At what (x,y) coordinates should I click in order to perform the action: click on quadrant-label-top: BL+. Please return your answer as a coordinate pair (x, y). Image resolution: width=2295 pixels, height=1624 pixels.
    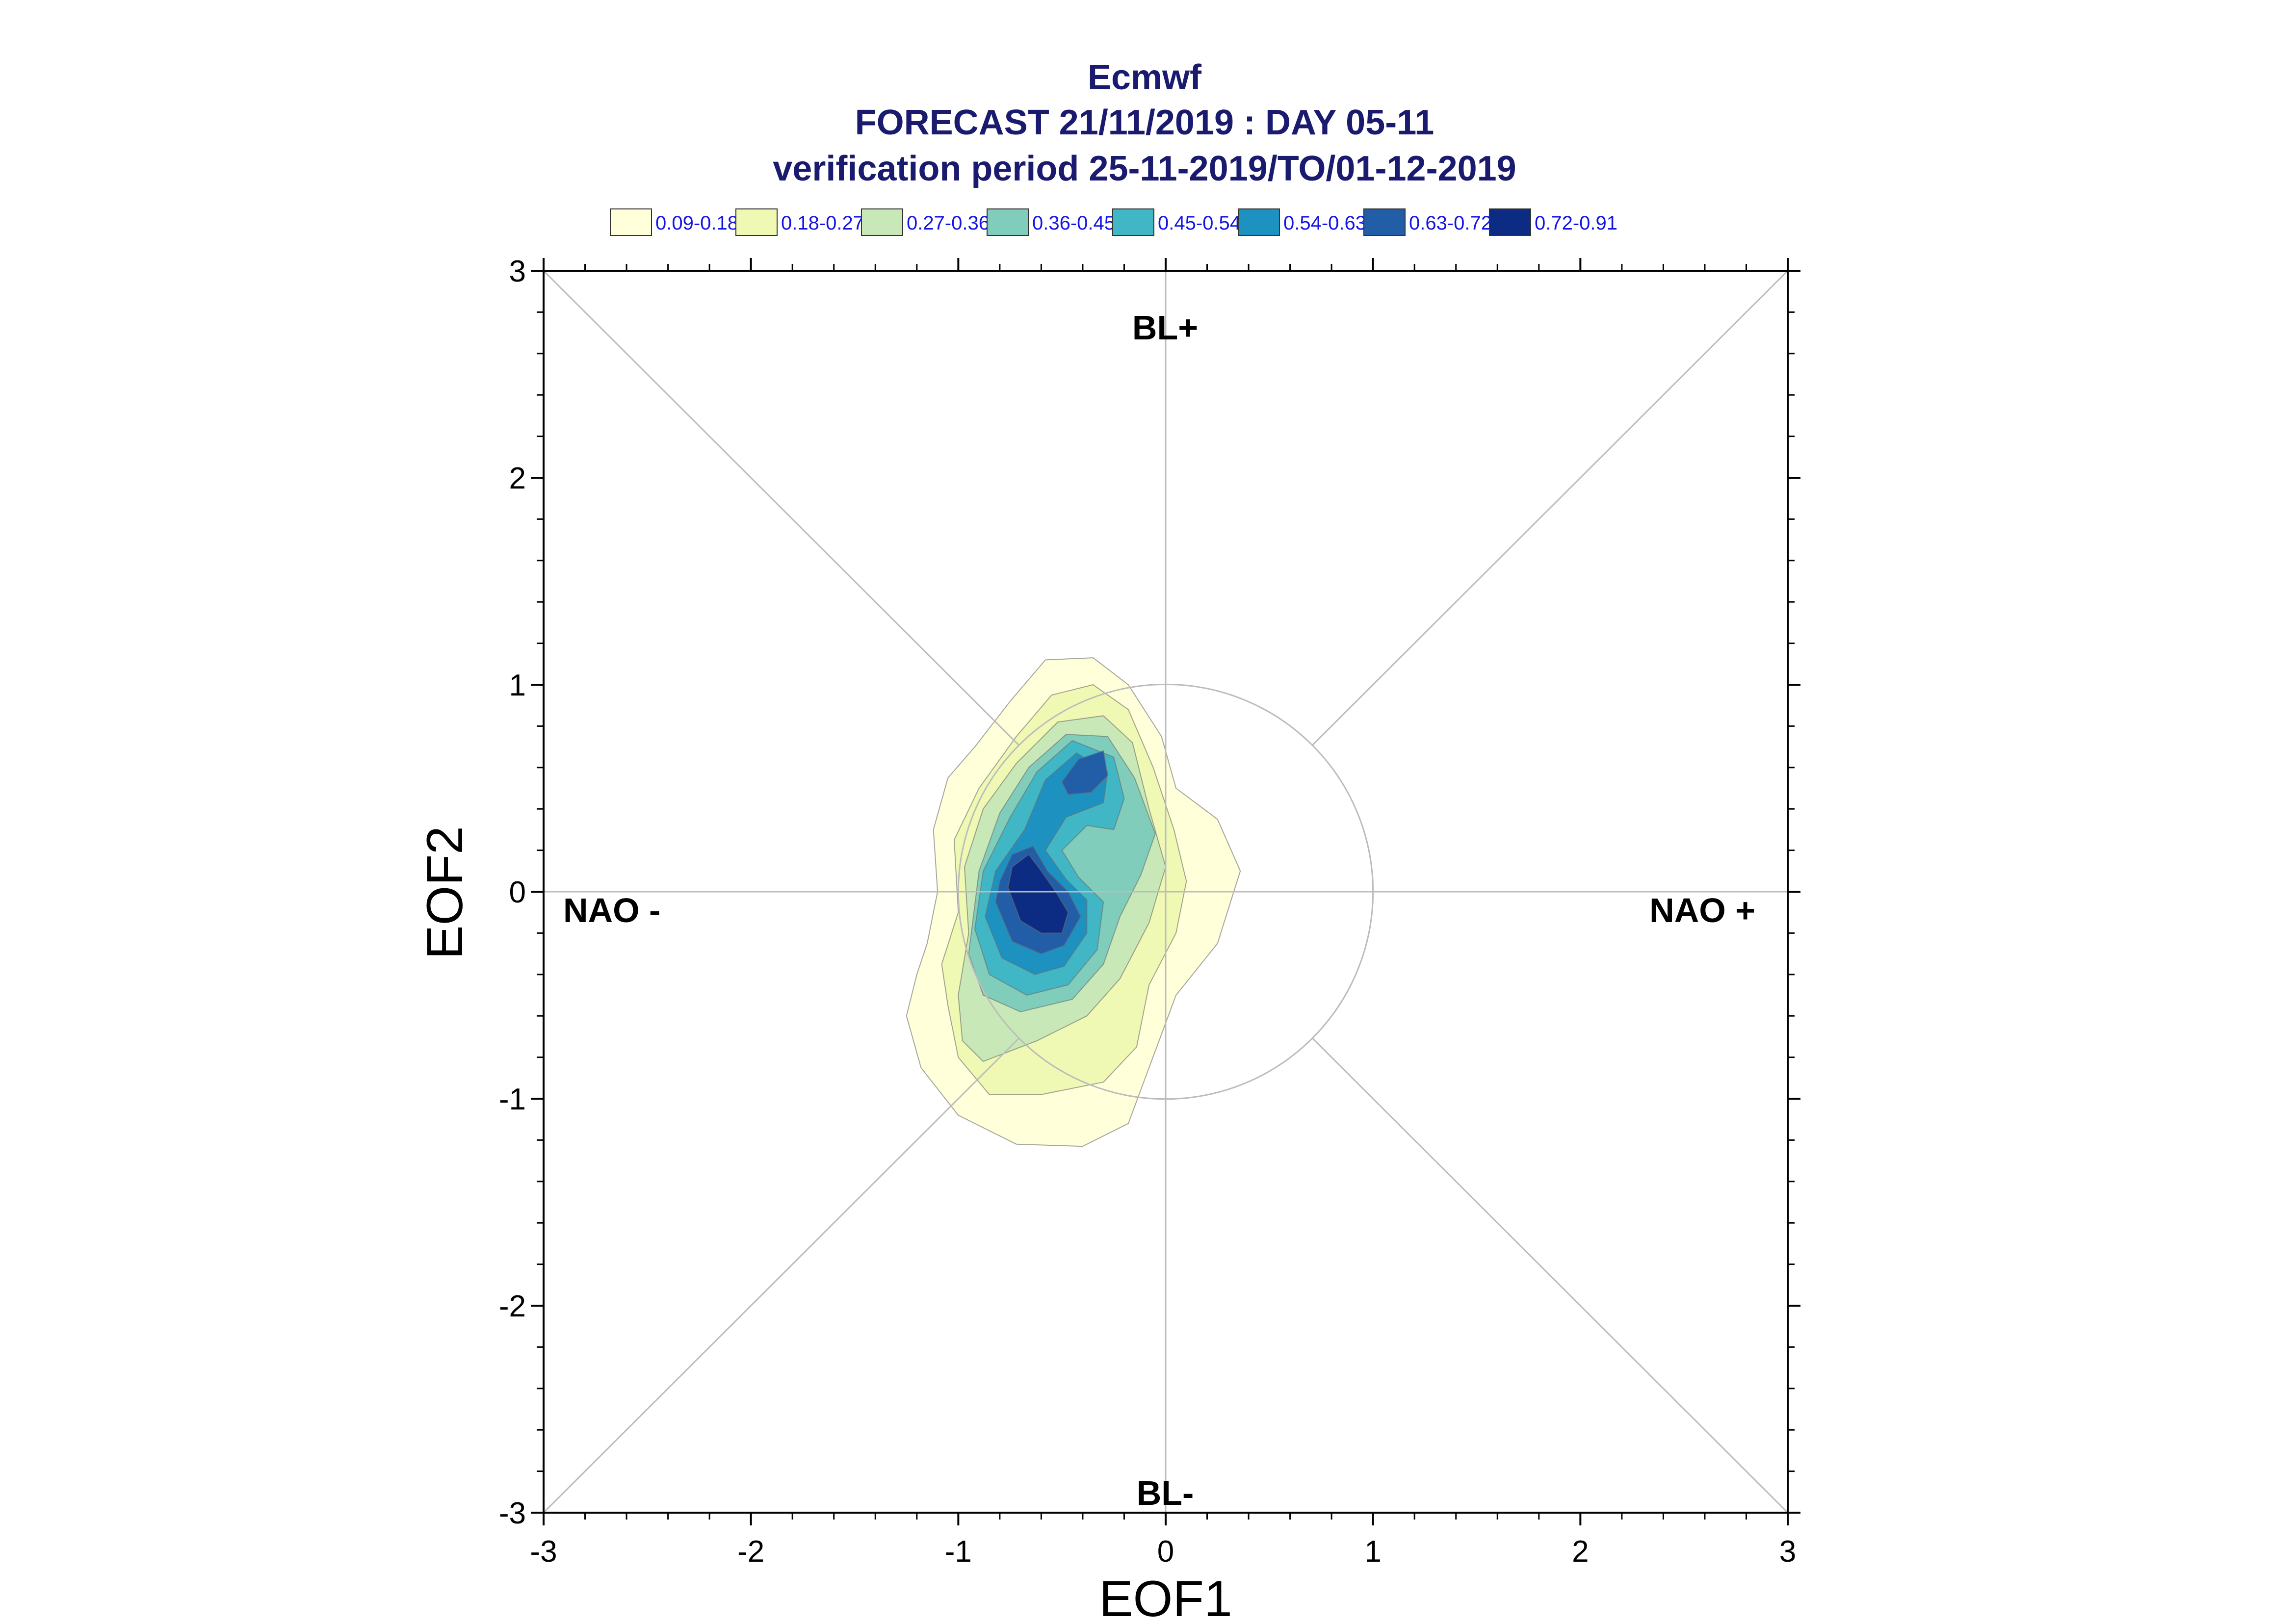
    Looking at the image, I should click on (1165, 328).